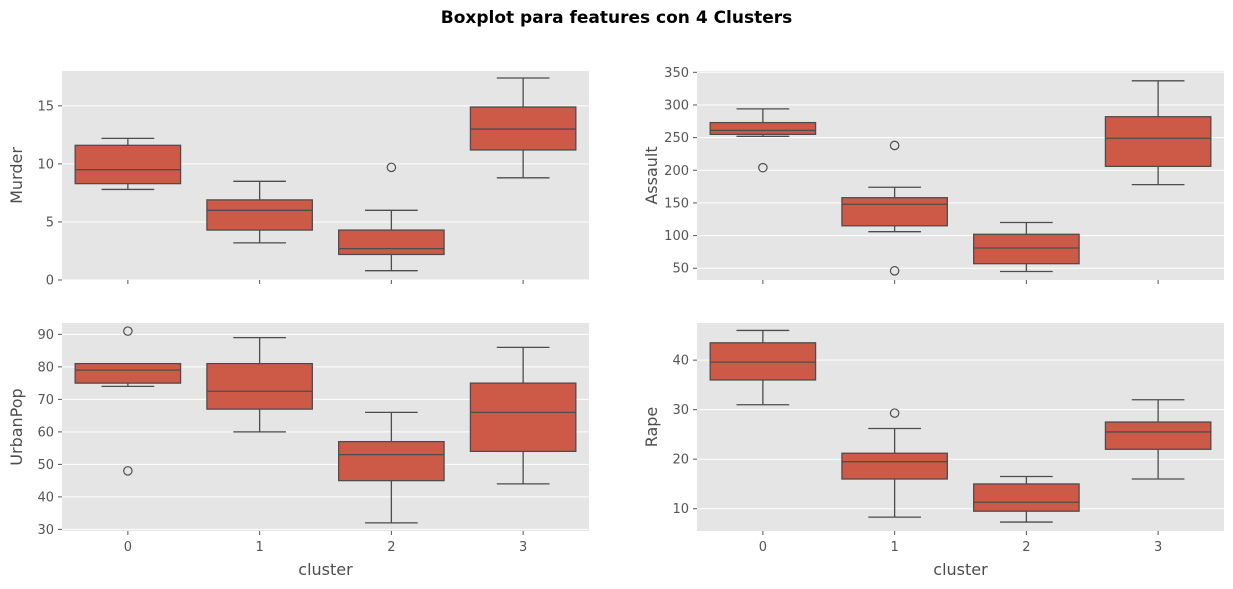  What do you see at coordinates (676, 203) in the screenshot?
I see `y-tick-label: 150` at bounding box center [676, 203].